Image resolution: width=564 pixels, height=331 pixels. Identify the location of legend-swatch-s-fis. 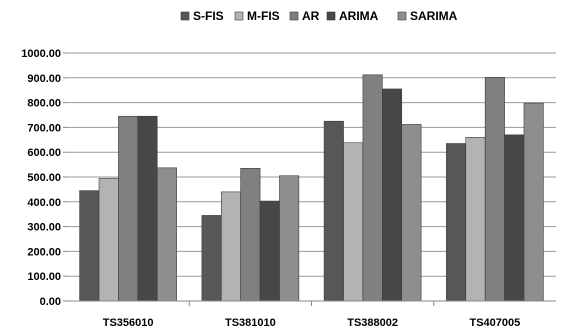
(185, 16).